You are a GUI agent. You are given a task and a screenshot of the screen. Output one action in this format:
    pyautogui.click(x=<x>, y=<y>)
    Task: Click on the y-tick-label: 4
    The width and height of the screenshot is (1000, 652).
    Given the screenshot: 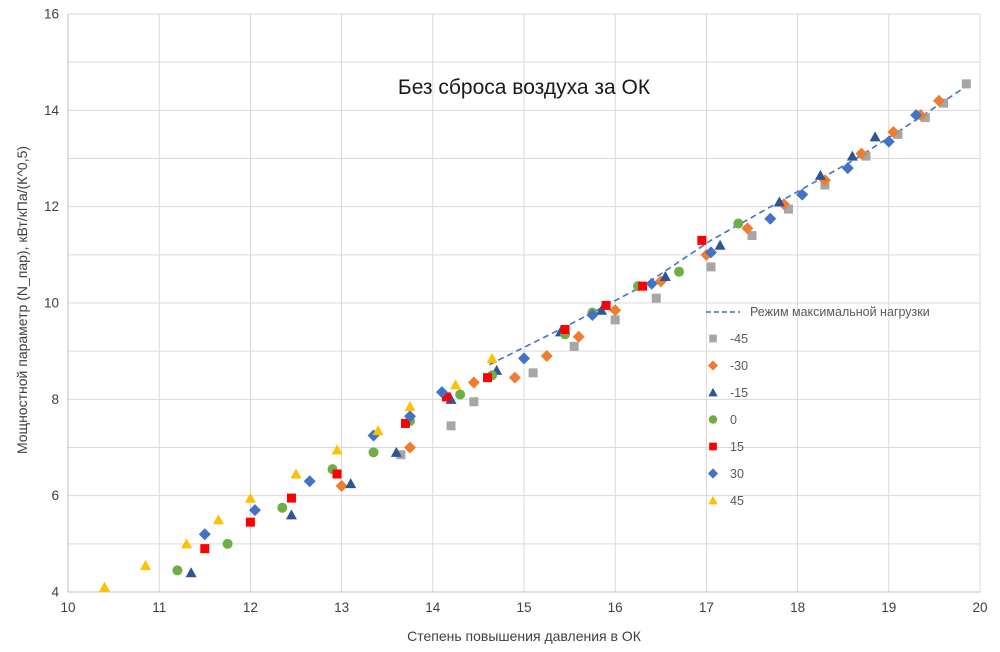 What is the action you would take?
    pyautogui.click(x=55, y=592)
    